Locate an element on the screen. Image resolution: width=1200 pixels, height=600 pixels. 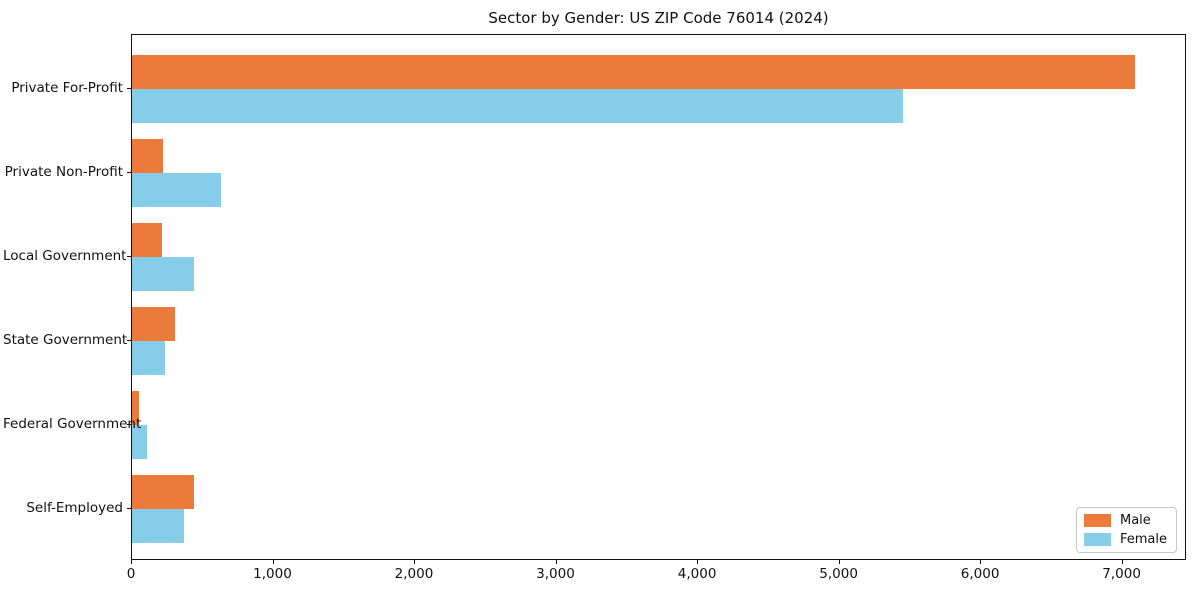
x-tick-label-4-000: 4,000 is located at coordinates (697, 574).